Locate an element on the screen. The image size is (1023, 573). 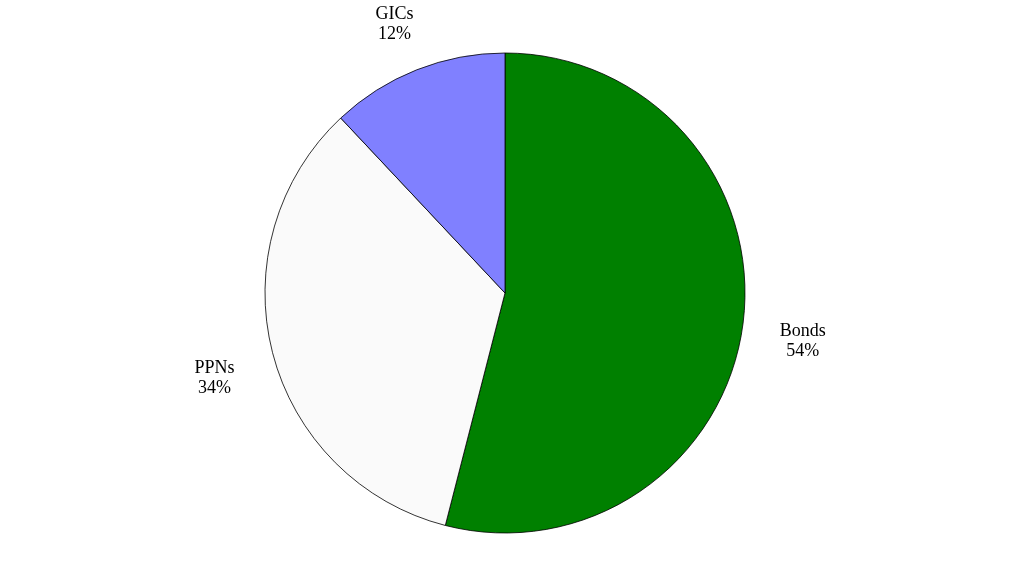
data-label: 34% is located at coordinates (214, 386).